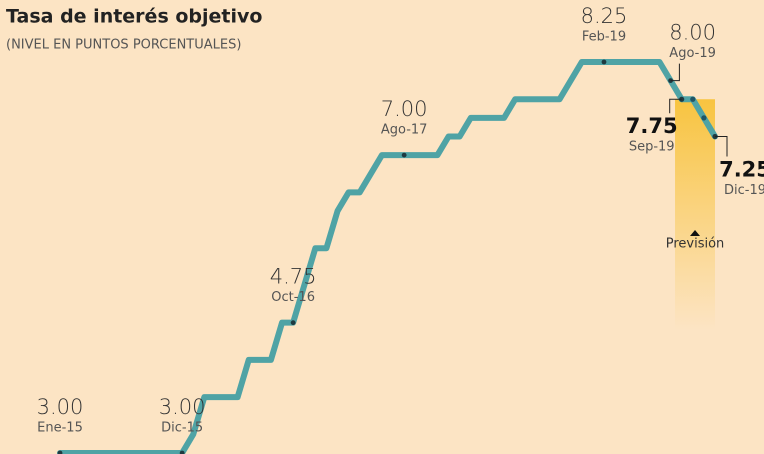 The width and height of the screenshot is (764, 454). What do you see at coordinates (404, 130) in the screenshot?
I see `date-label: Ago-17` at bounding box center [404, 130].